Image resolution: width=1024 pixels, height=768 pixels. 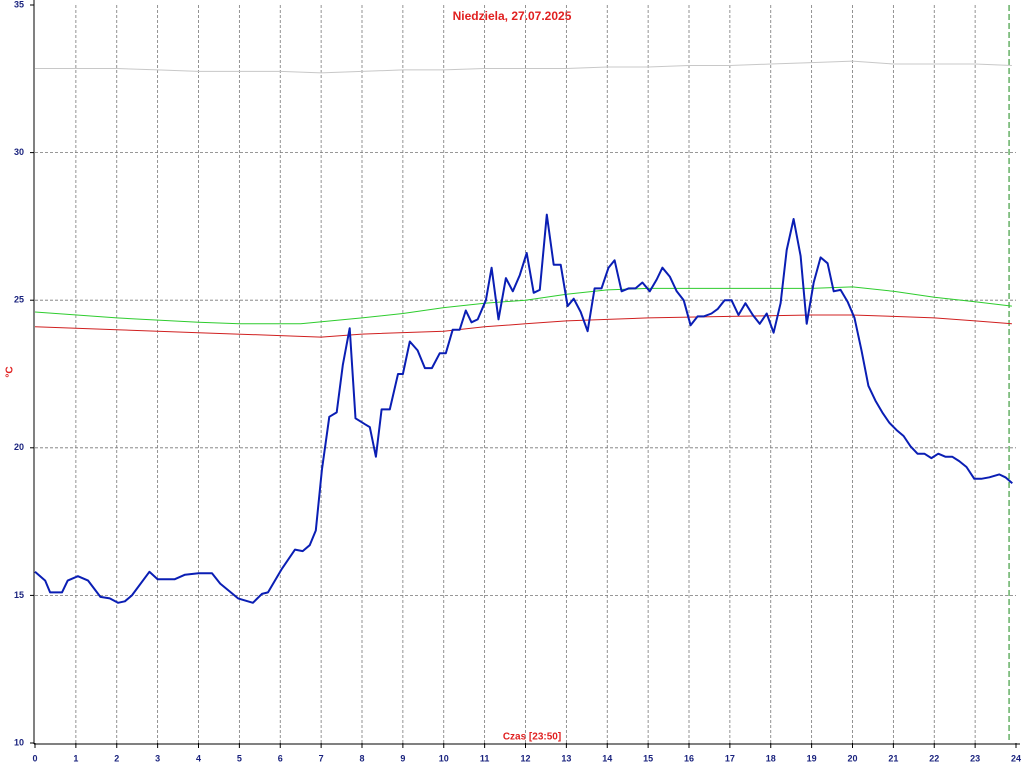 I want to click on y-tick-label: 15, so click(x=19, y=595).